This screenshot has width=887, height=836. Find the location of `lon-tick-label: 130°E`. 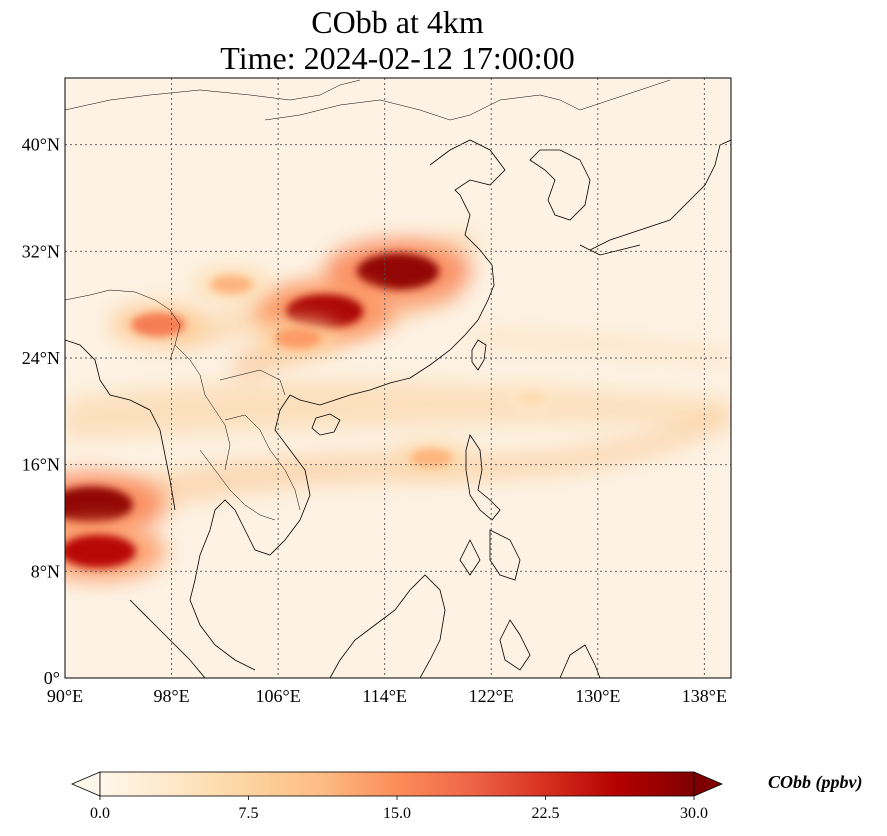

lon-tick-label: 130°E is located at coordinates (597, 696).